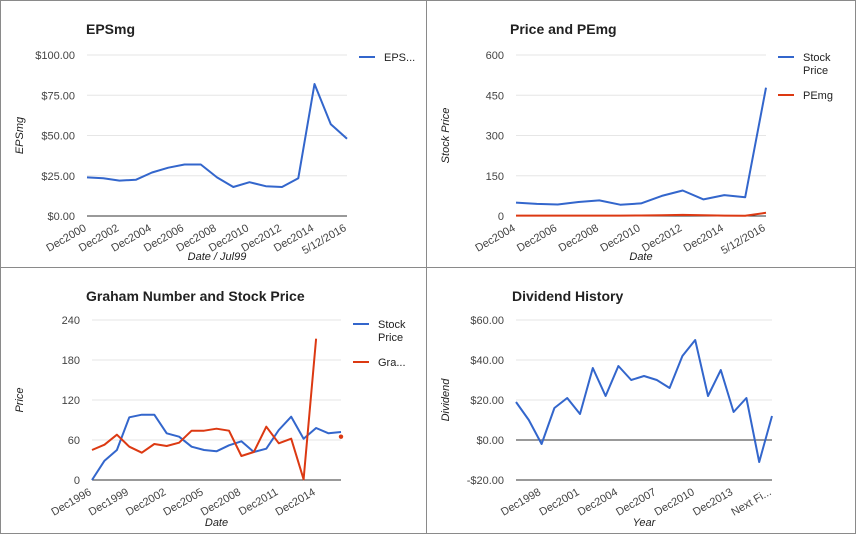  I want to click on y-tick-label: $75.00, so click(58, 96).